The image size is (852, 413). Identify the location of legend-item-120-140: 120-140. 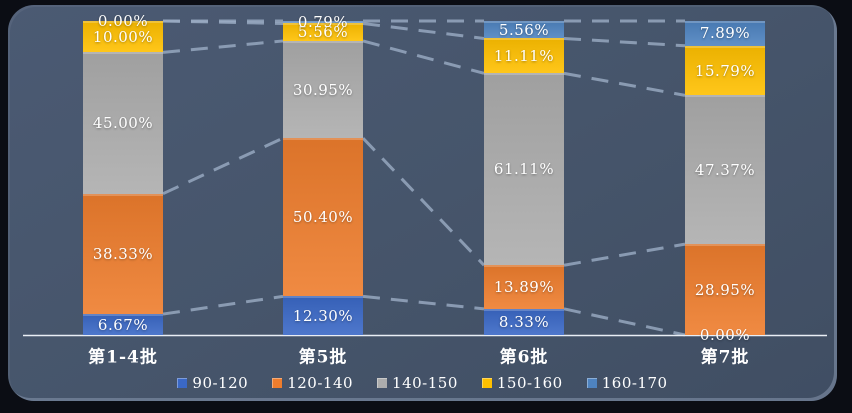
(312, 383).